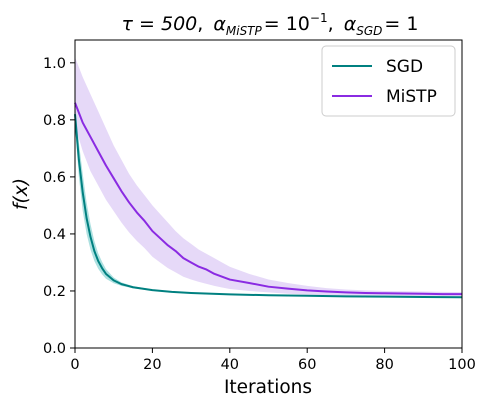 This screenshot has width=488, height=408. I want to click on legend-label-mistp: MiSTP, so click(411, 97).